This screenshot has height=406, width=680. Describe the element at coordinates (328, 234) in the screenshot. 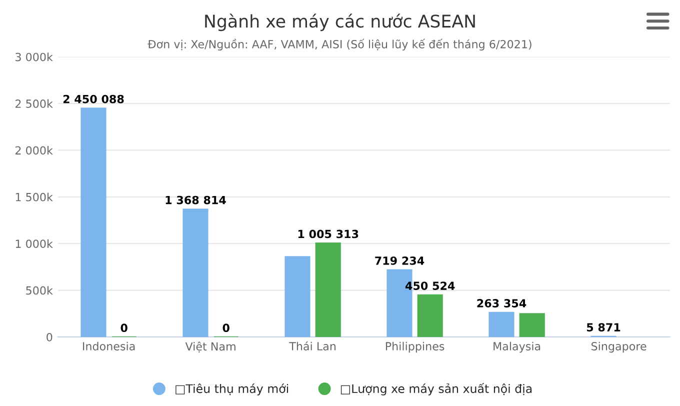

I see `data-label: 1 005 313` at that location.